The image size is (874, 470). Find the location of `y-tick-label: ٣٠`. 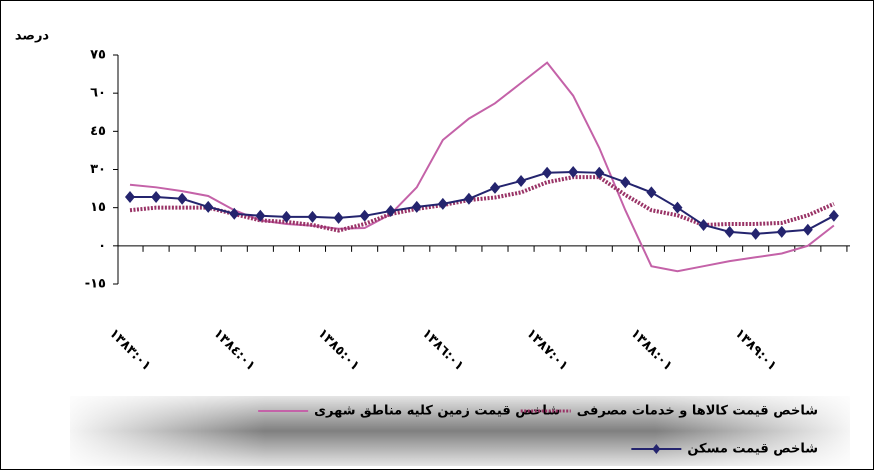

y-tick-label: ٣٠ is located at coordinates (98, 169).